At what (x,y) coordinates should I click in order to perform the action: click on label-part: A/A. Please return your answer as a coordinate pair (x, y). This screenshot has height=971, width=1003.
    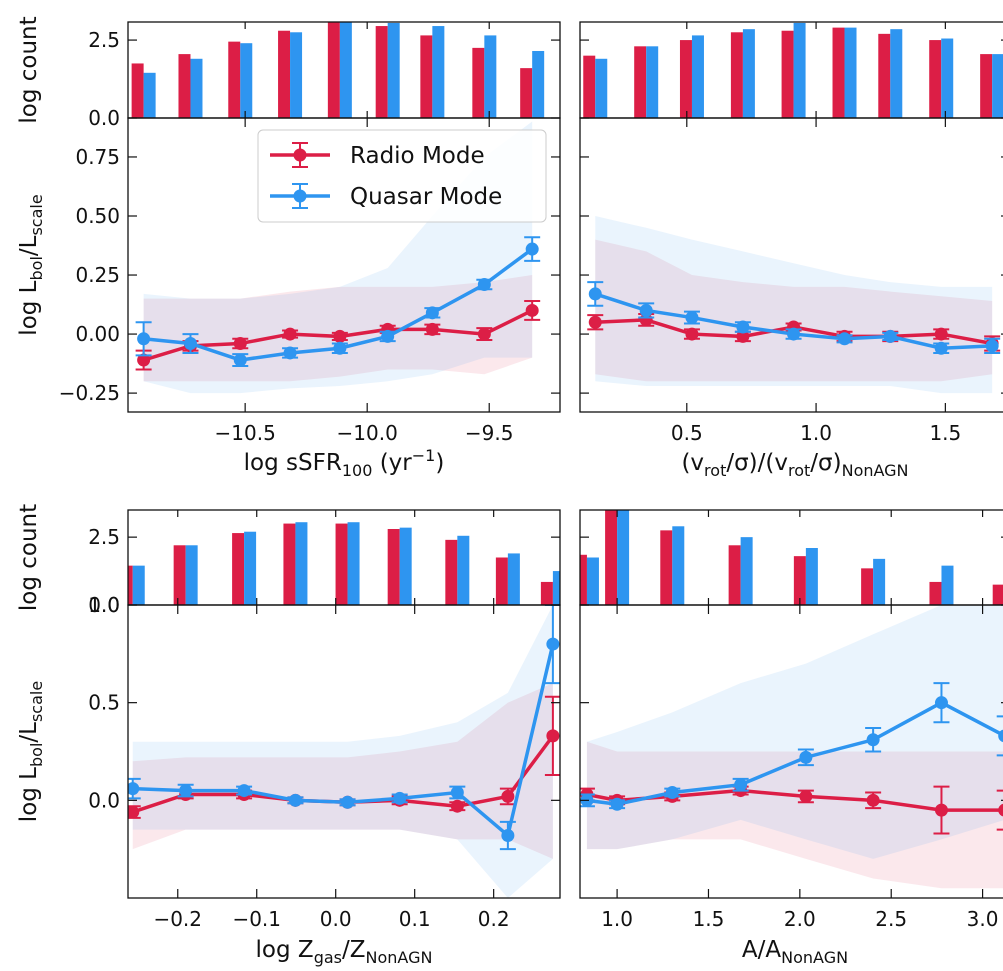
    Looking at the image, I should click on (761, 950).